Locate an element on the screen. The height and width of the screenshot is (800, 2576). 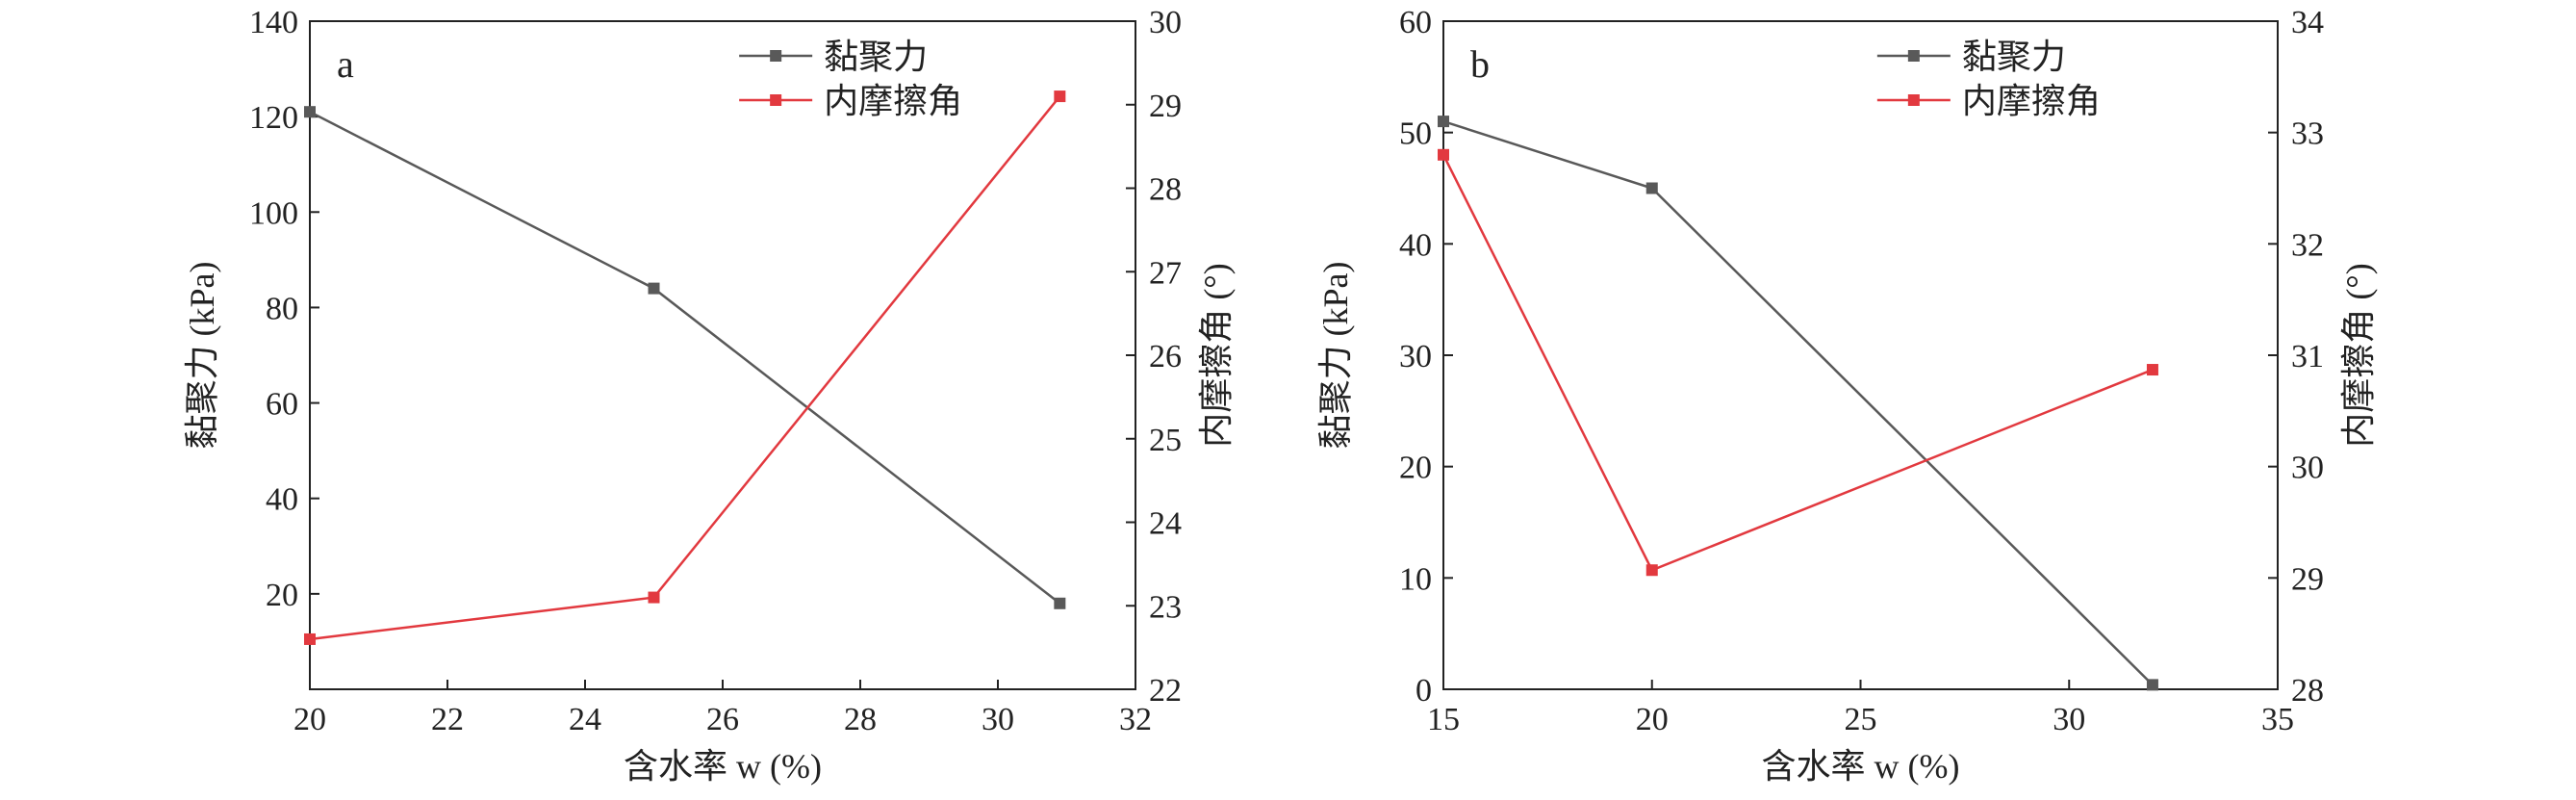
y2-tick-label: 33 is located at coordinates (2307, 134).